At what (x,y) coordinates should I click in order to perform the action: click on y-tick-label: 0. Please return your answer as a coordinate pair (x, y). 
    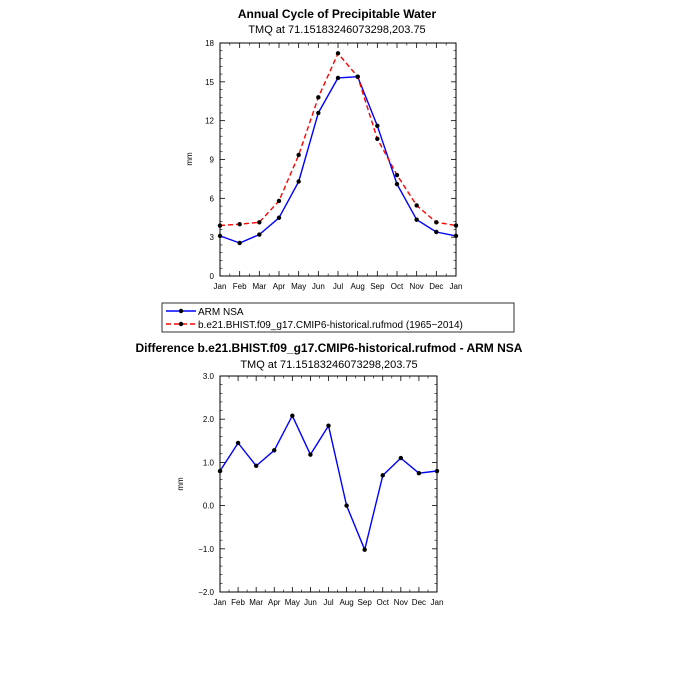
    Looking at the image, I should click on (212, 276).